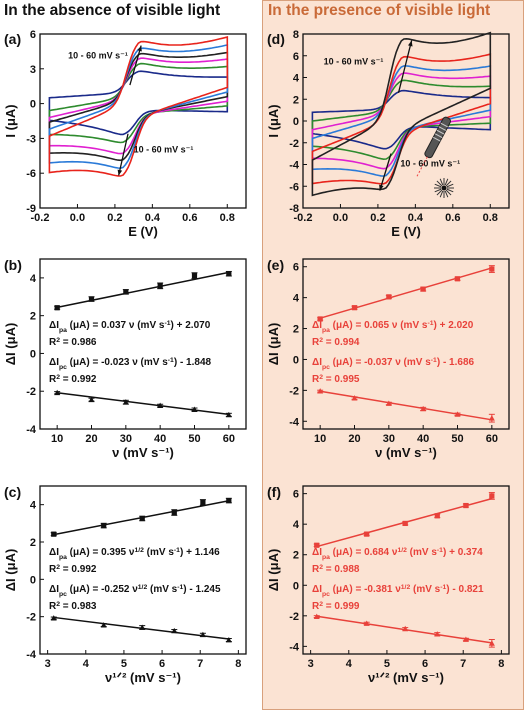 This screenshot has height=710, width=524. What do you see at coordinates (73, 343) in the screenshot?
I see `fit-equation: R2 = 0.986` at bounding box center [73, 343].